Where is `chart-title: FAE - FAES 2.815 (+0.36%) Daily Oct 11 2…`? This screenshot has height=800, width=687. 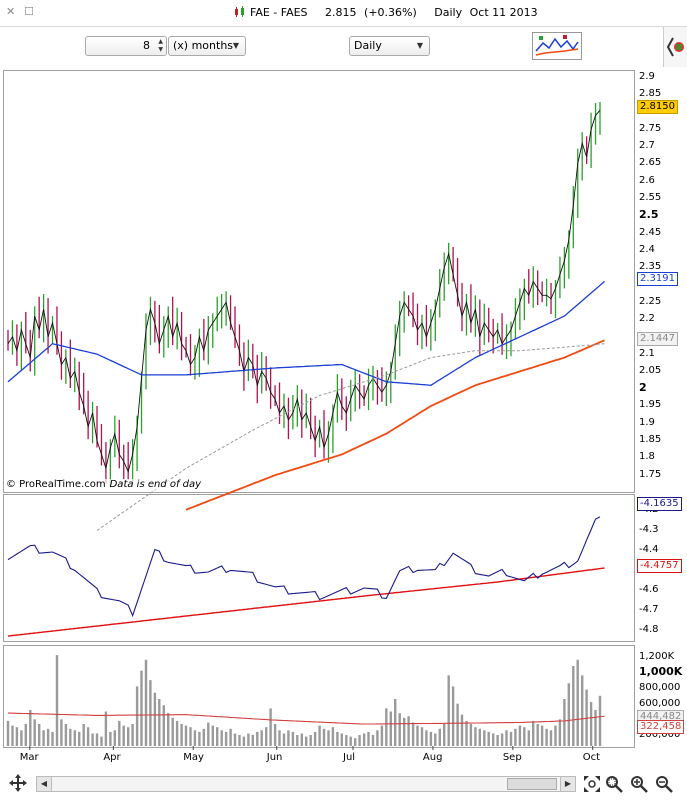 chart-title: FAE - FAES 2.815 (+0.36%) Daily Oct 11 2… is located at coordinates (388, 12).